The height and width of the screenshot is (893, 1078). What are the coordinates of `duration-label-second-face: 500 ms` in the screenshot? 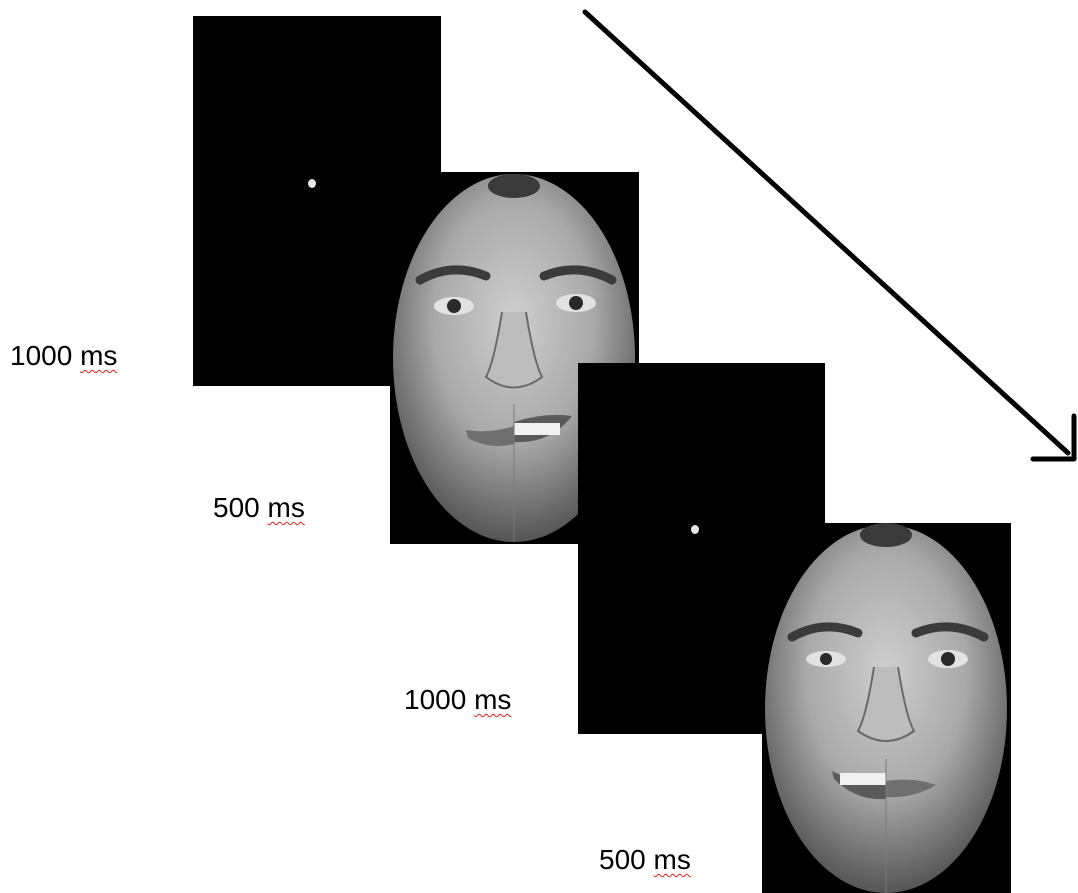 It's located at (645, 860).